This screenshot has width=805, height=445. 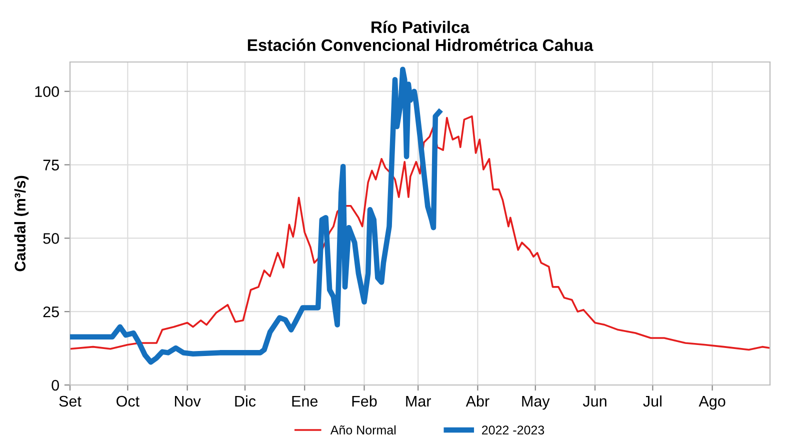 I want to click on x-tick-label: Dic, so click(x=245, y=401).